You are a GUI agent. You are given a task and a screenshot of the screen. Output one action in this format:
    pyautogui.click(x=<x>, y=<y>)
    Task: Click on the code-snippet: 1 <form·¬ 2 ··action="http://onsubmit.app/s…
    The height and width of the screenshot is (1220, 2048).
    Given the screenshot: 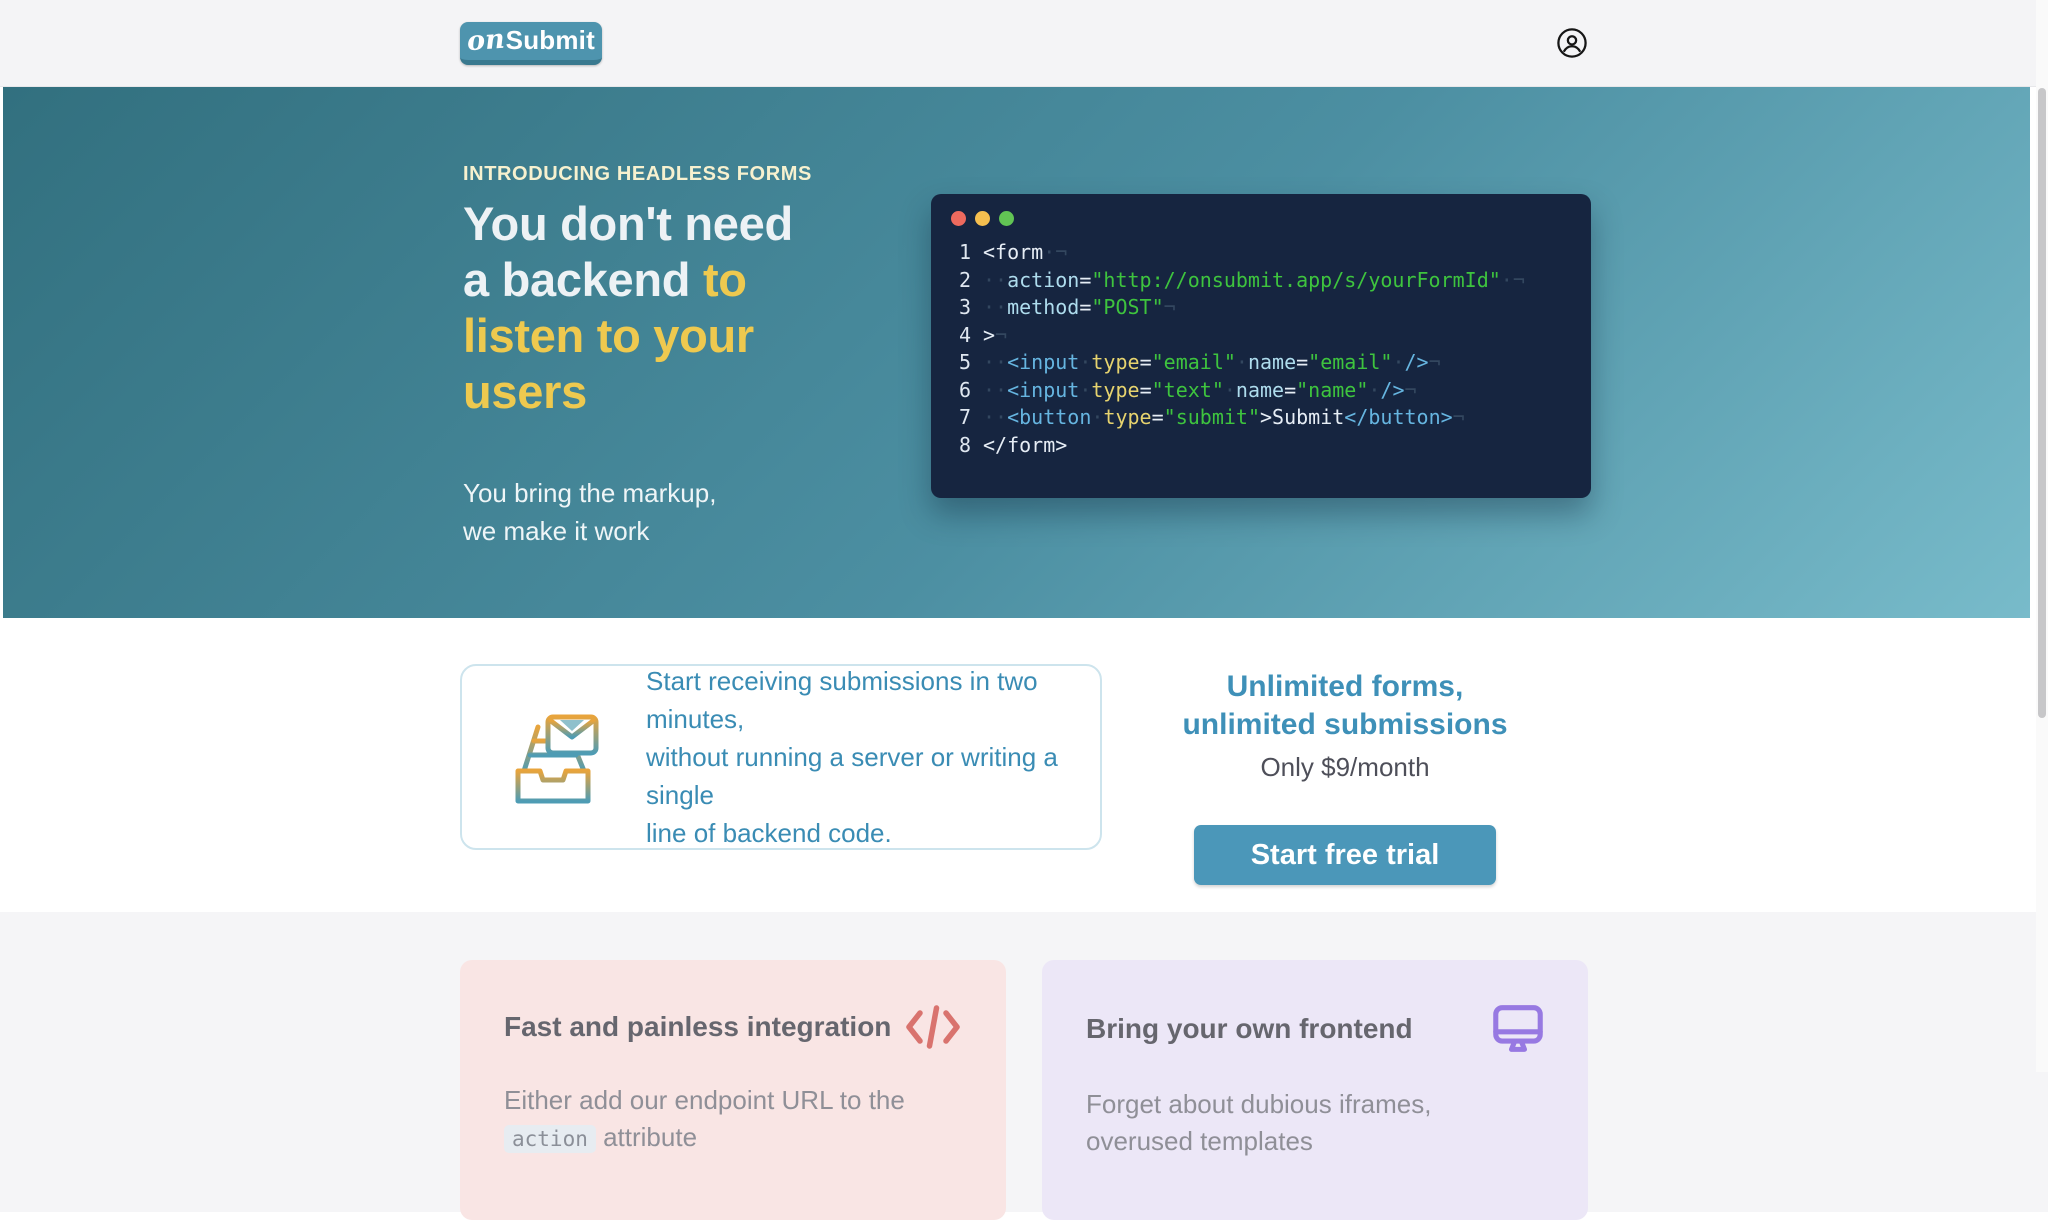 What is the action you would take?
    pyautogui.click(x=1241, y=348)
    